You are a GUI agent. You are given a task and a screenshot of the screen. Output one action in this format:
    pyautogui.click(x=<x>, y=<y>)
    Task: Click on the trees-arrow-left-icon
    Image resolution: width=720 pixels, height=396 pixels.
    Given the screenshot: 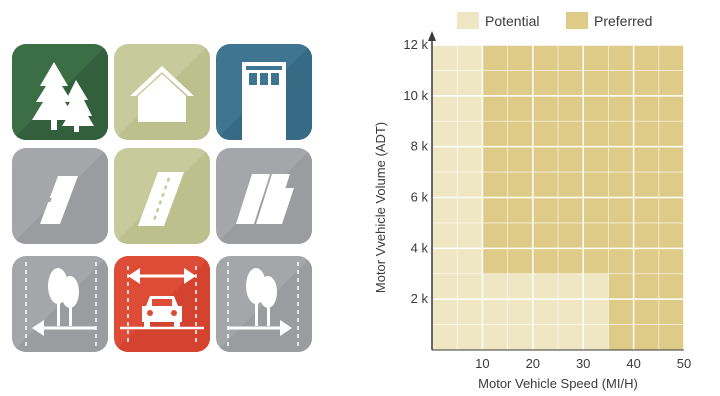 What is the action you would take?
    pyautogui.click(x=60, y=304)
    